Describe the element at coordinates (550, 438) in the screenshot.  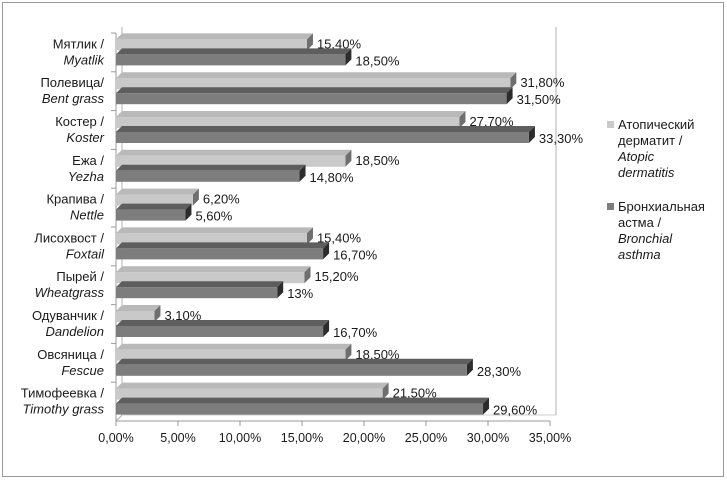
I see `x-tick-label: 35,00%` at that location.